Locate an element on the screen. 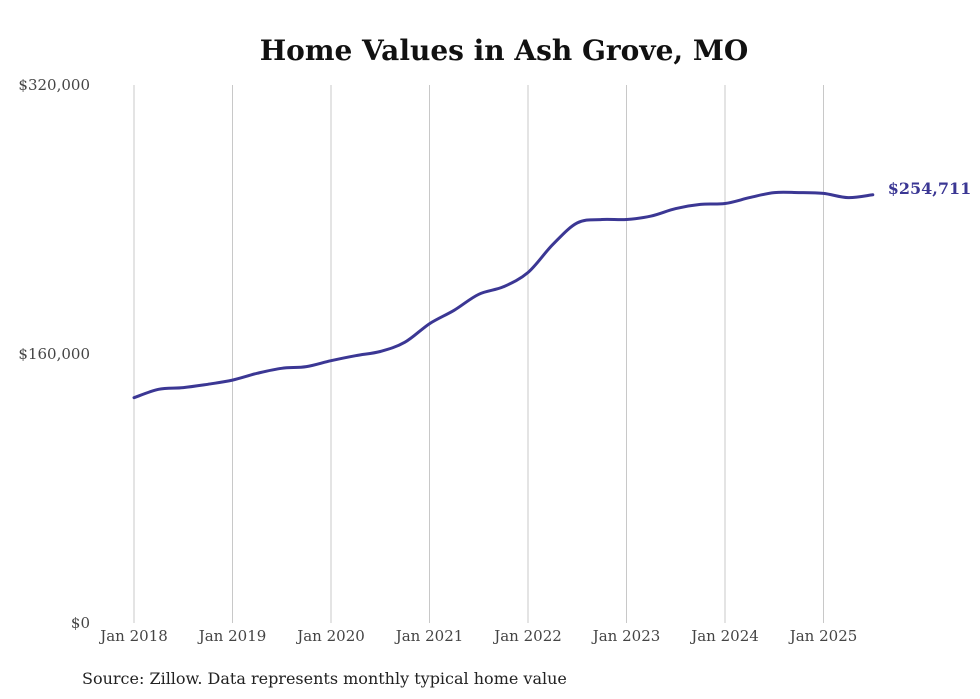 The height and width of the screenshot is (699, 980). x-tick-label: Jan 2021 is located at coordinates (429, 636).